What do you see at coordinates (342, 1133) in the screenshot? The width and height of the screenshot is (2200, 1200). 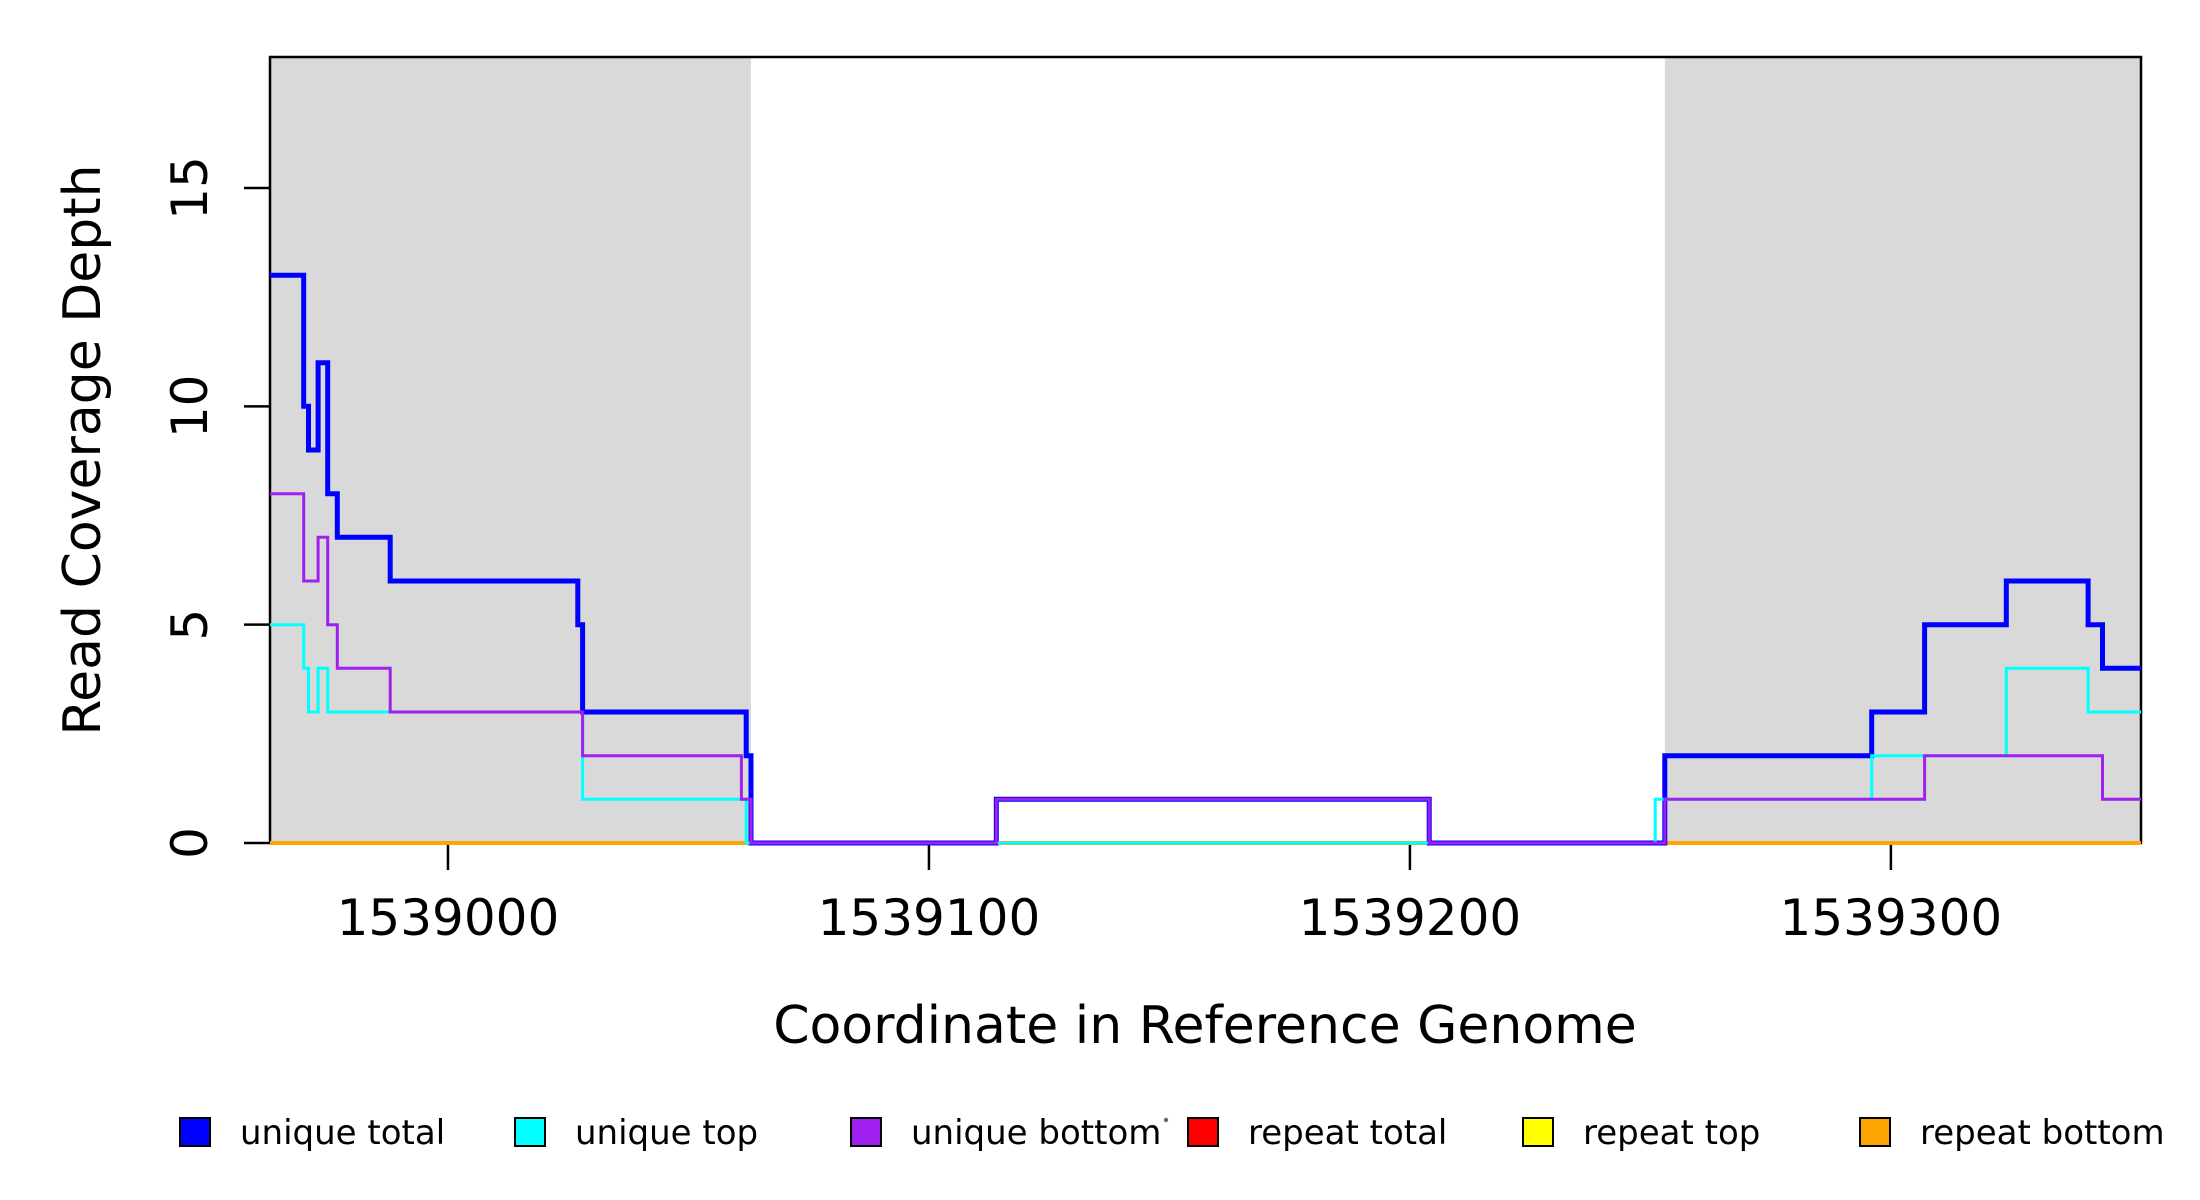 I see `legend-label-unique-total: unique total` at bounding box center [342, 1133].